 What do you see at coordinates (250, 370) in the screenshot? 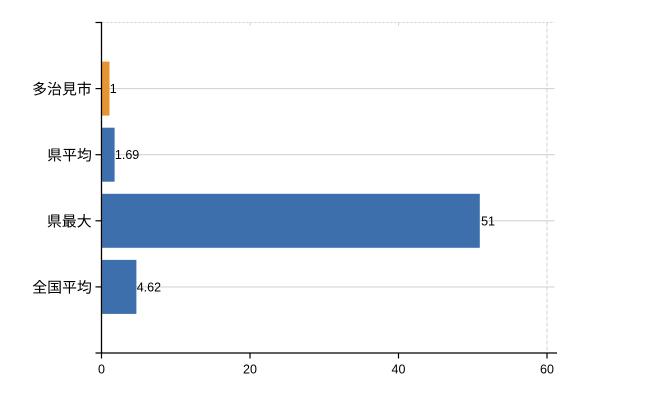
I see `svg-text: 20` at bounding box center [250, 370].